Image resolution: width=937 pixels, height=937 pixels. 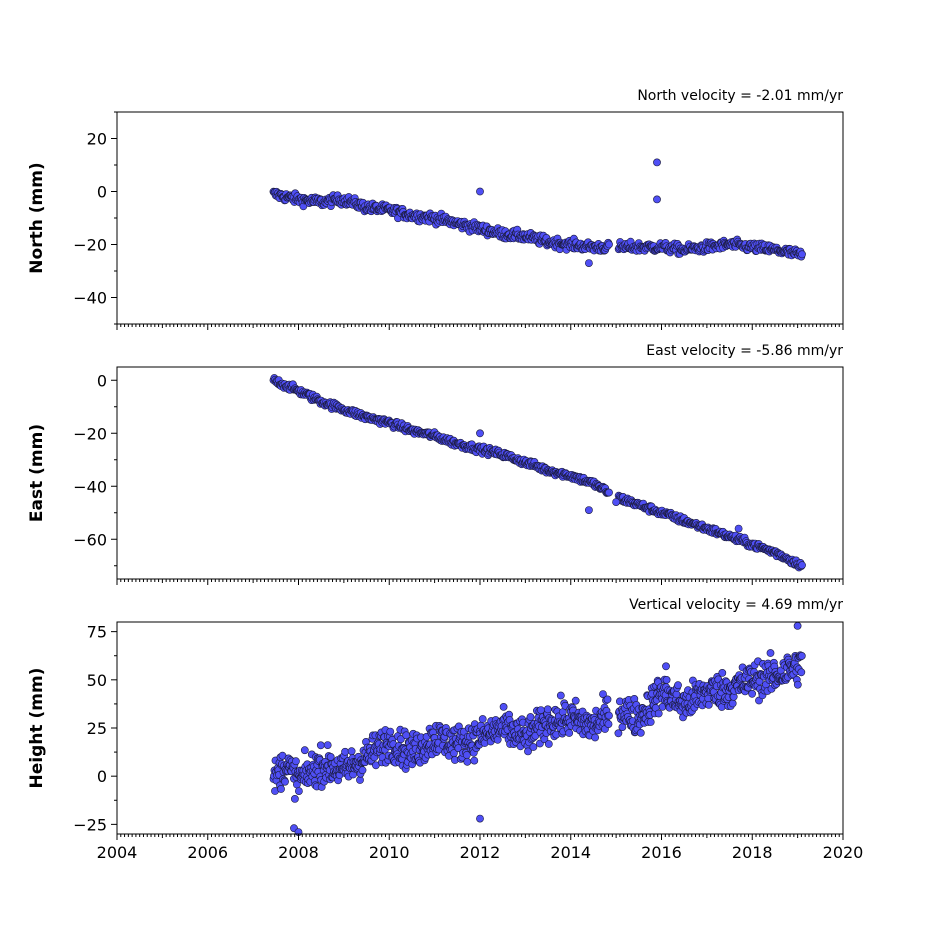 What do you see at coordinates (102, 380) in the screenshot?
I see `east-y-tick-label: 0` at bounding box center [102, 380].